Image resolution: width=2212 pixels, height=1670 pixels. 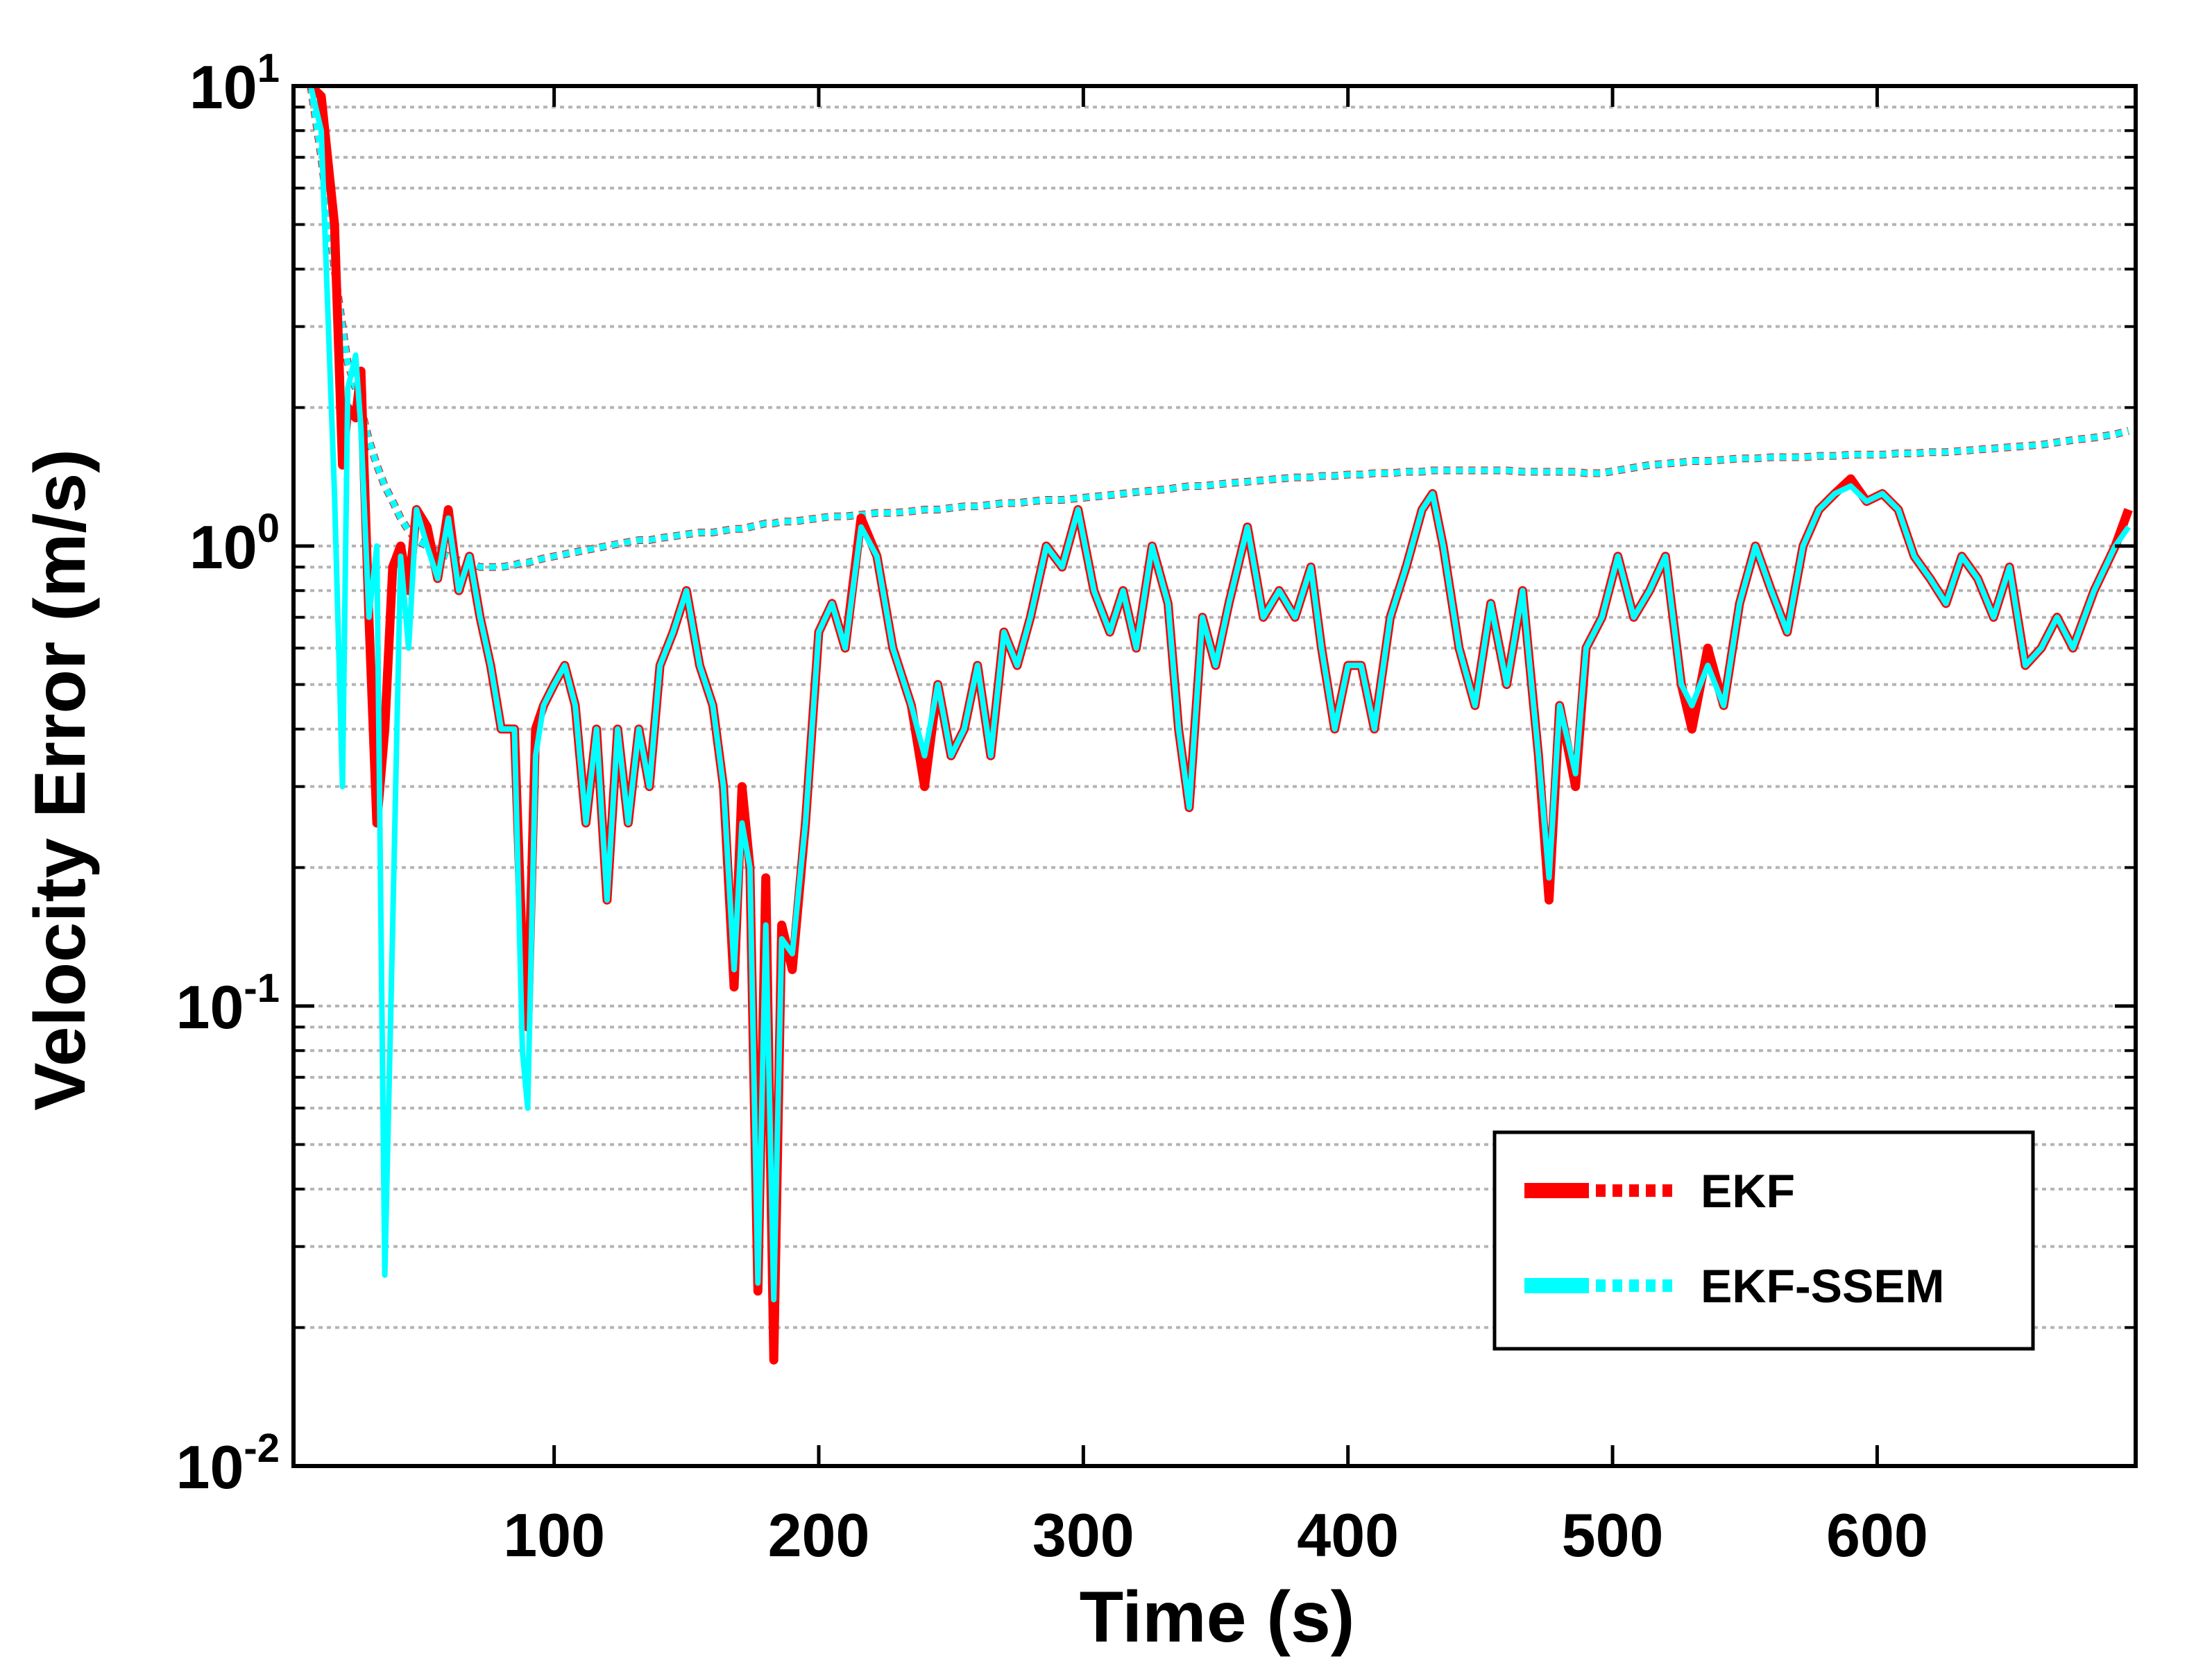 I want to click on y-tick-label: 10⁻², so click(x=228, y=1464).